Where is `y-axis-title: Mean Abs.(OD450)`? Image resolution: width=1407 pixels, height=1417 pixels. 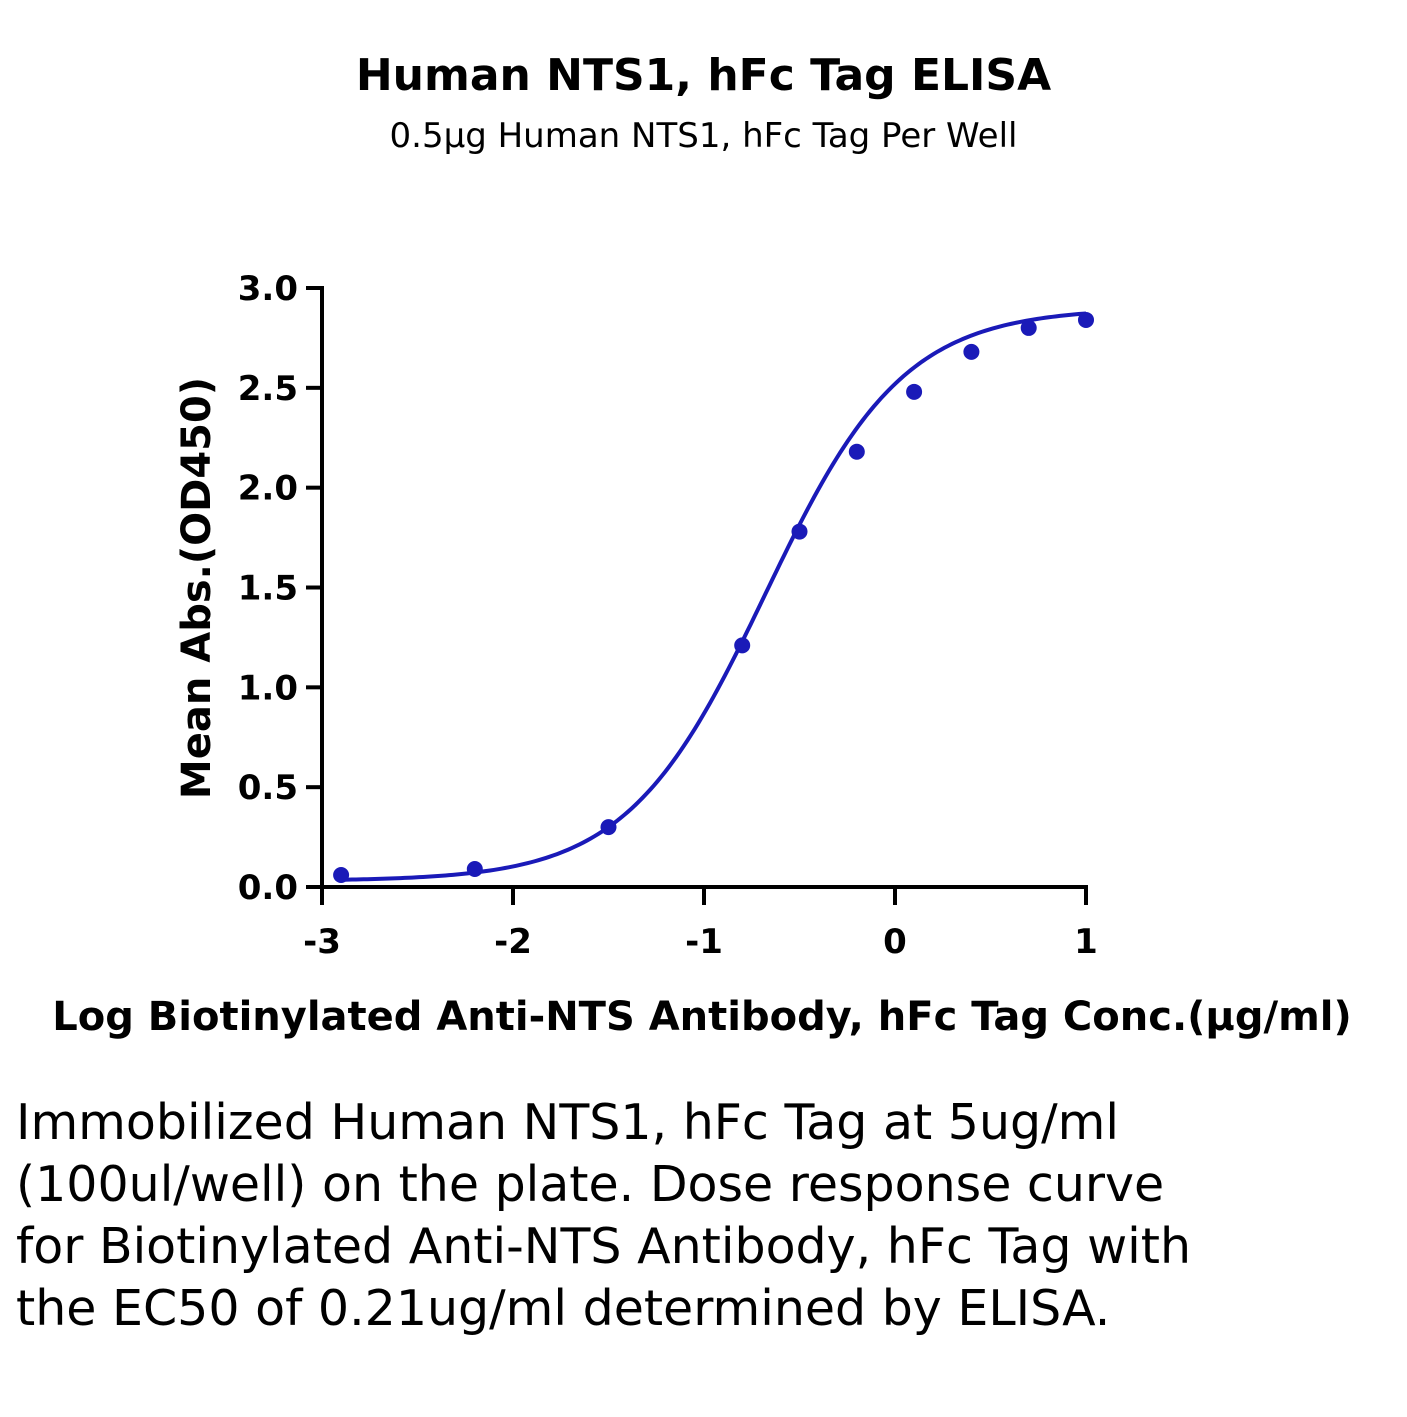 y-axis-title: Mean Abs.(OD450) is located at coordinates (197, 588).